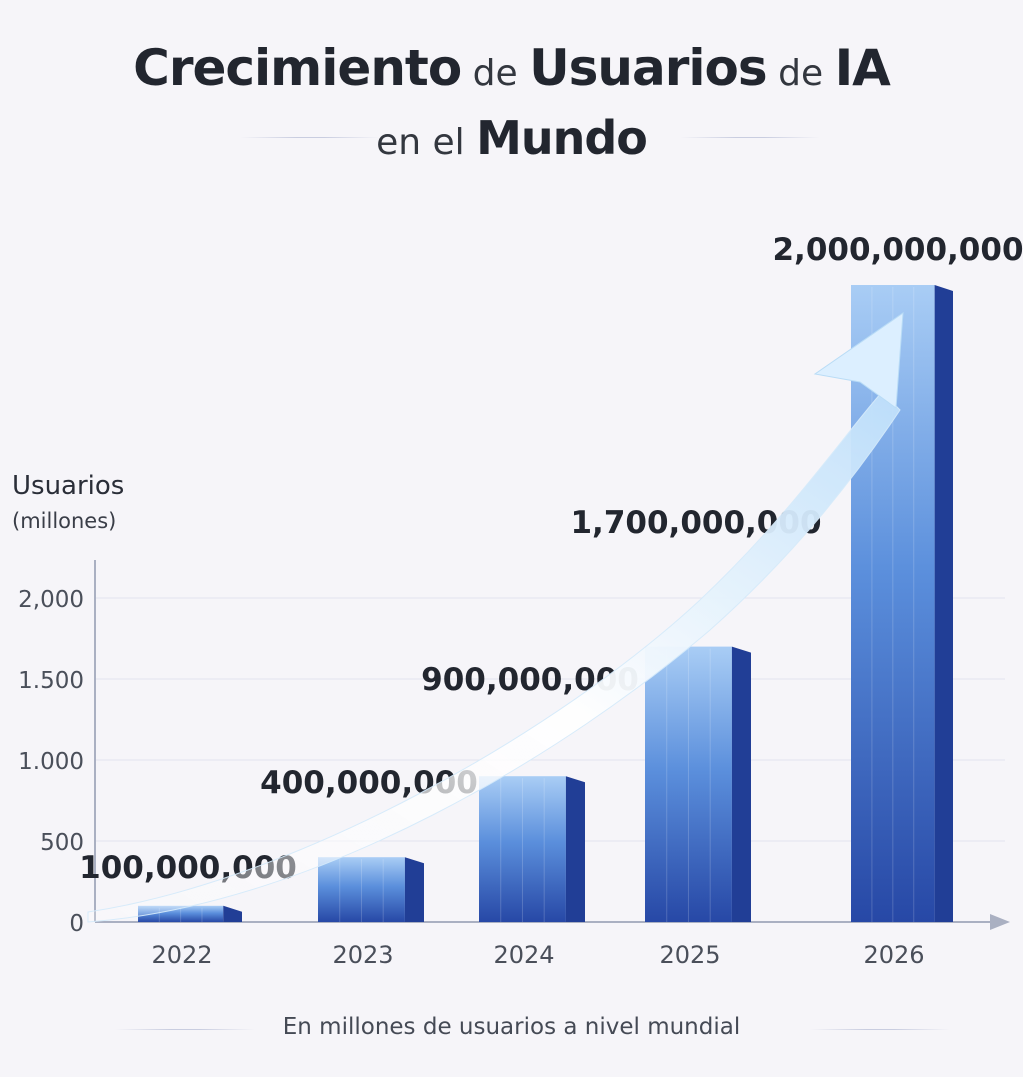 The width and height of the screenshot is (1023, 1077). I want to click on x-tick-label: 2026, so click(893, 955).